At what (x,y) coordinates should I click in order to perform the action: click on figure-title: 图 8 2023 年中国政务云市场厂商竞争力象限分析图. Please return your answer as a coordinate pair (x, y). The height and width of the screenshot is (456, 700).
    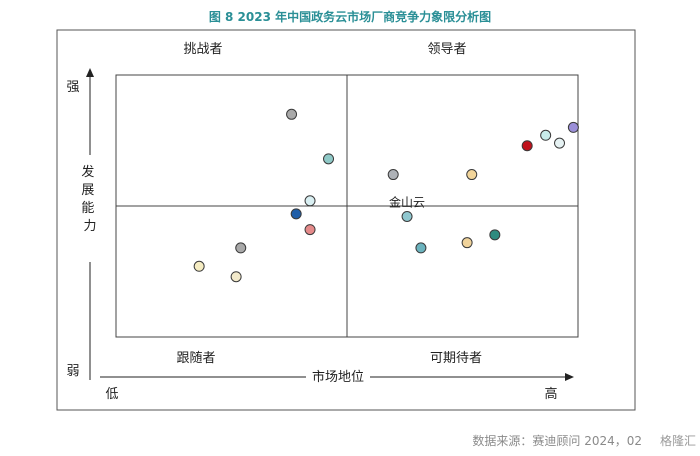
    Looking at the image, I should click on (350, 17).